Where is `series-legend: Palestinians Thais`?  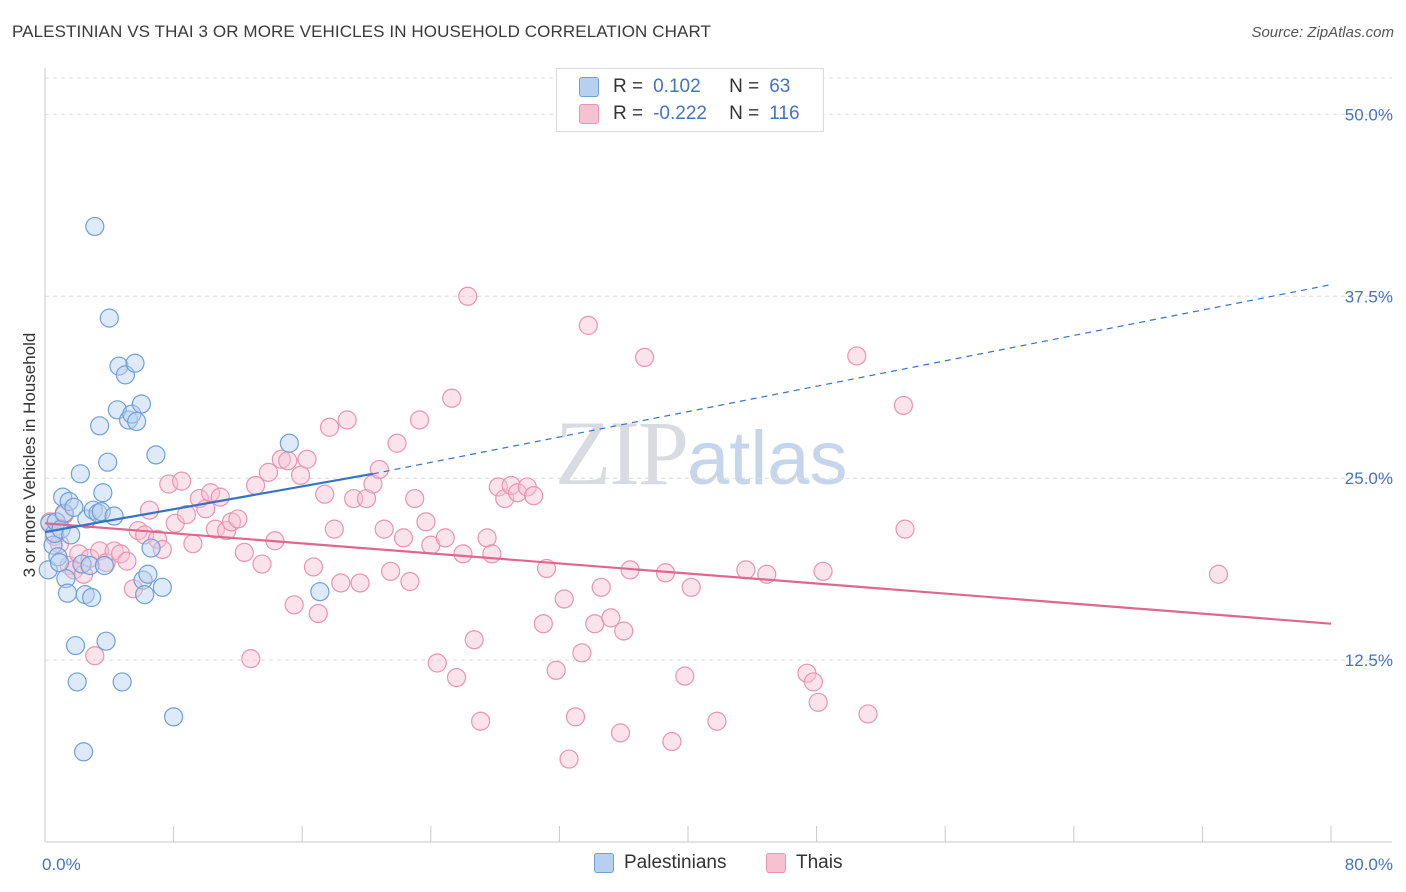 series-legend: Palestinians Thais is located at coordinates (703, 864).